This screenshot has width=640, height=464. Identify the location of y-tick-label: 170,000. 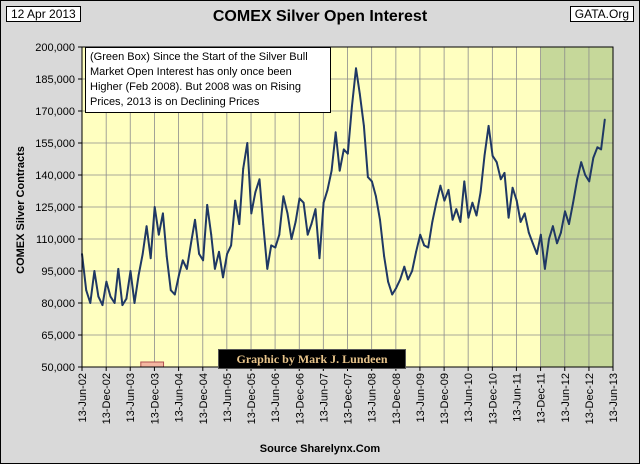
(55, 112).